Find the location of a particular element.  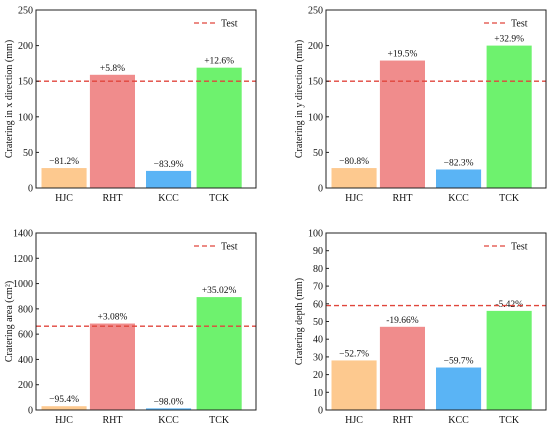

y-tick-label: 800 is located at coordinates (25, 309).